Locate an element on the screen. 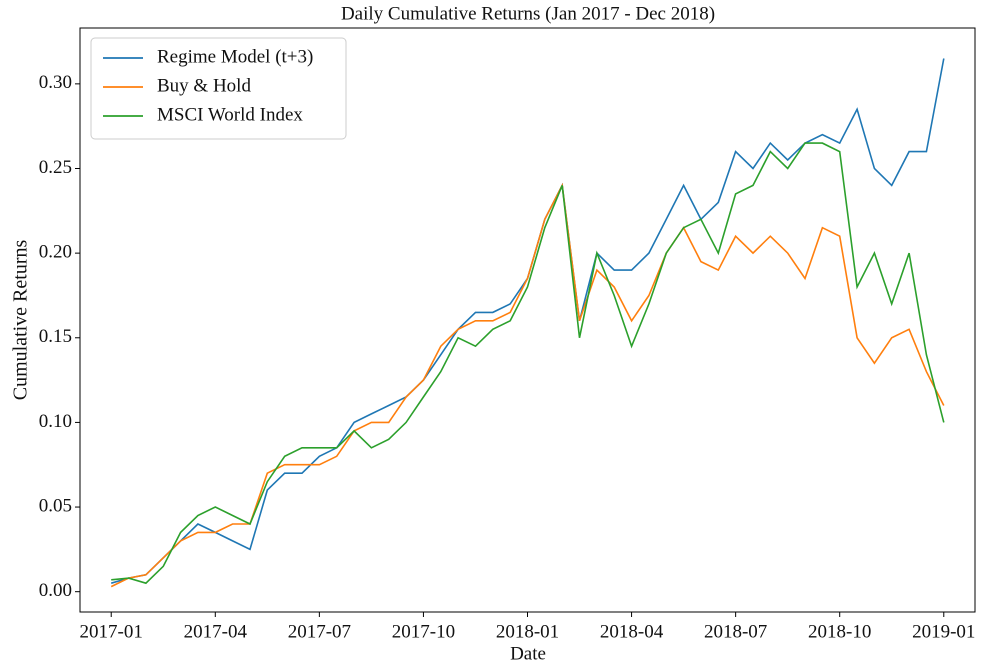  y-axis-label: Cumulative Returns is located at coordinates (21, 320).